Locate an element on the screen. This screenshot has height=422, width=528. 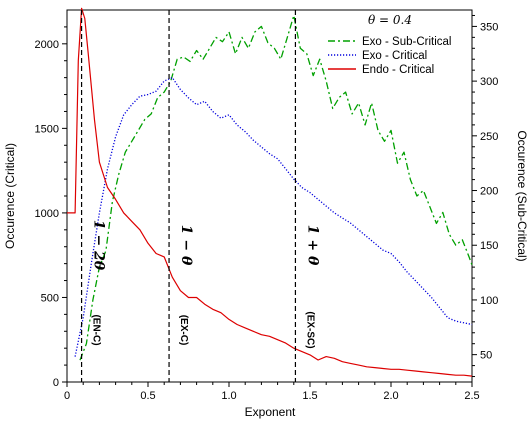
x-tick-label: 2.0 is located at coordinates (390, 396).